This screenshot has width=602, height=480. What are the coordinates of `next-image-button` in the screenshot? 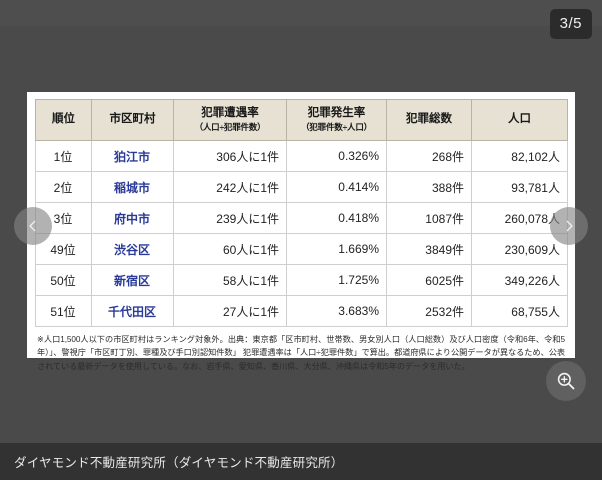 It's located at (569, 226).